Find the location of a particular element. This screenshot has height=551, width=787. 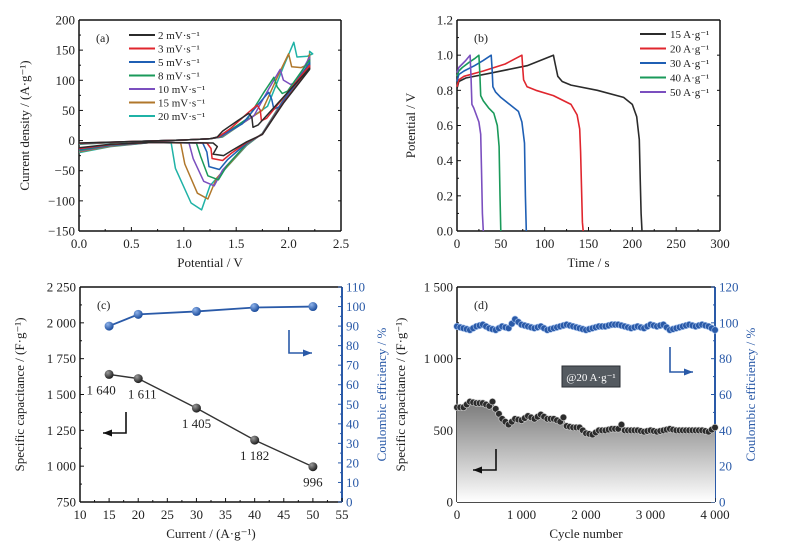

y2-tick-label: 70 is located at coordinates (352, 365).